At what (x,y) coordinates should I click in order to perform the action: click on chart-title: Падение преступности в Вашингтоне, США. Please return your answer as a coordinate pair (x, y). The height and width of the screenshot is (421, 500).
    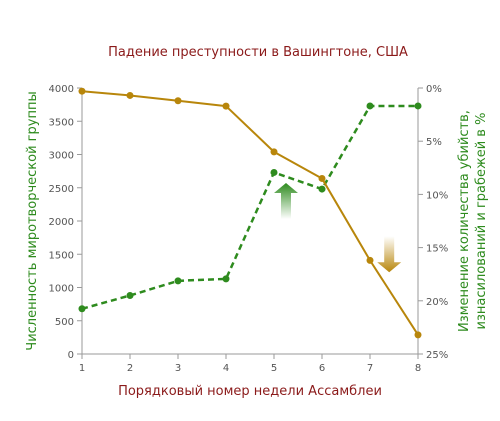
    Looking at the image, I should click on (258, 52).